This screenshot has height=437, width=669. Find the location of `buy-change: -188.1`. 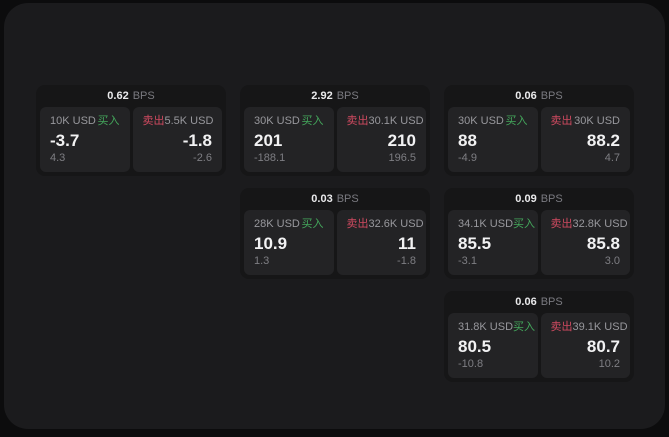

buy-change: -188.1 is located at coordinates (270, 158).